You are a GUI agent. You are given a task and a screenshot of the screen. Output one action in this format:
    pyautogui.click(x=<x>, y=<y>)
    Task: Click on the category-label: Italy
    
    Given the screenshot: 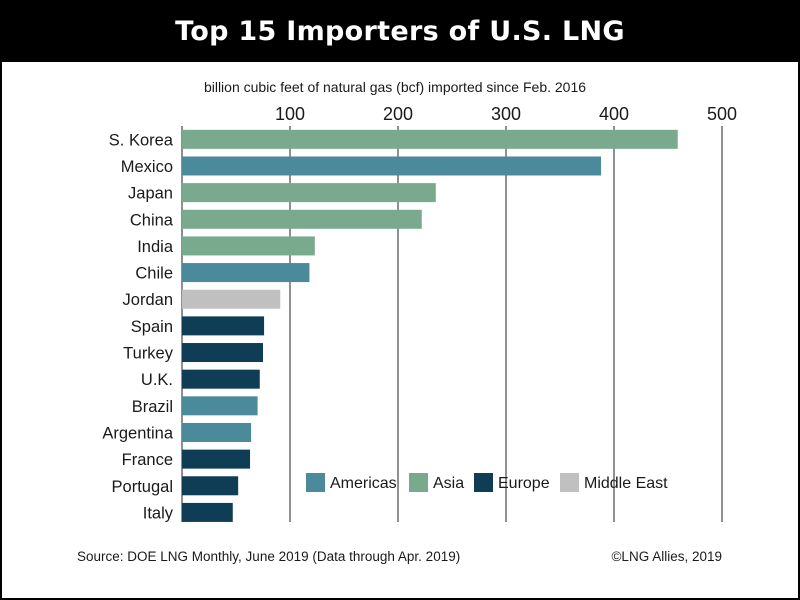 What is the action you would take?
    pyautogui.click(x=158, y=513)
    